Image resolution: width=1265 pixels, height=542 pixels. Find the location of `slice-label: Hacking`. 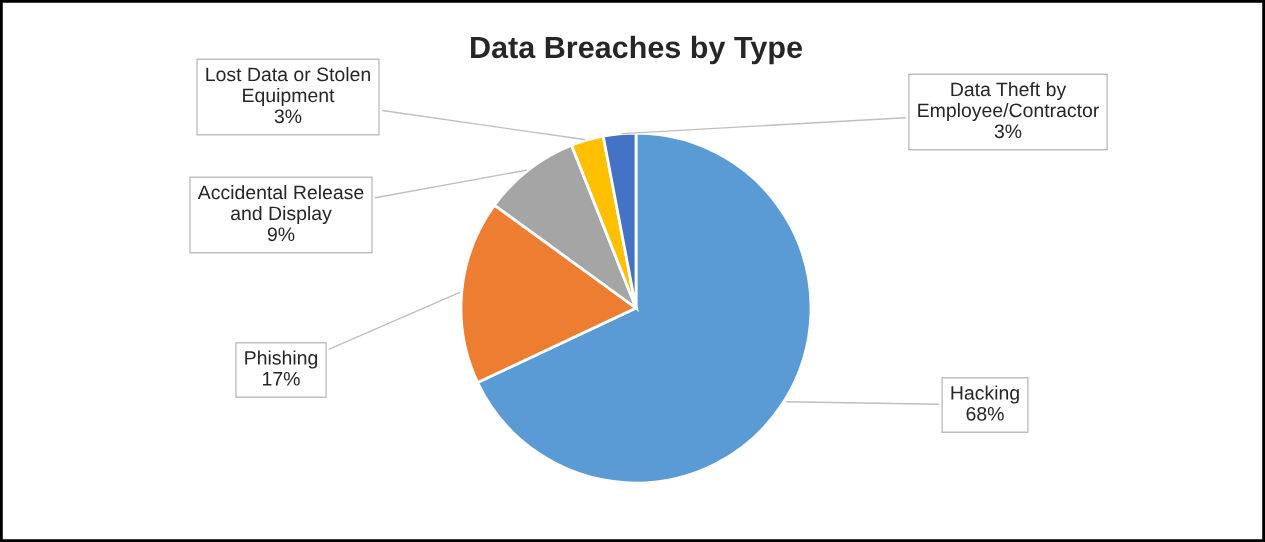

slice-label: Hacking is located at coordinates (985, 394).